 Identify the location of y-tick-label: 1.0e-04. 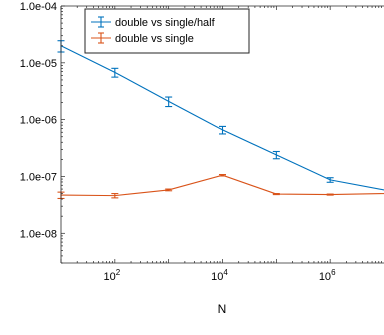
(38, 7).